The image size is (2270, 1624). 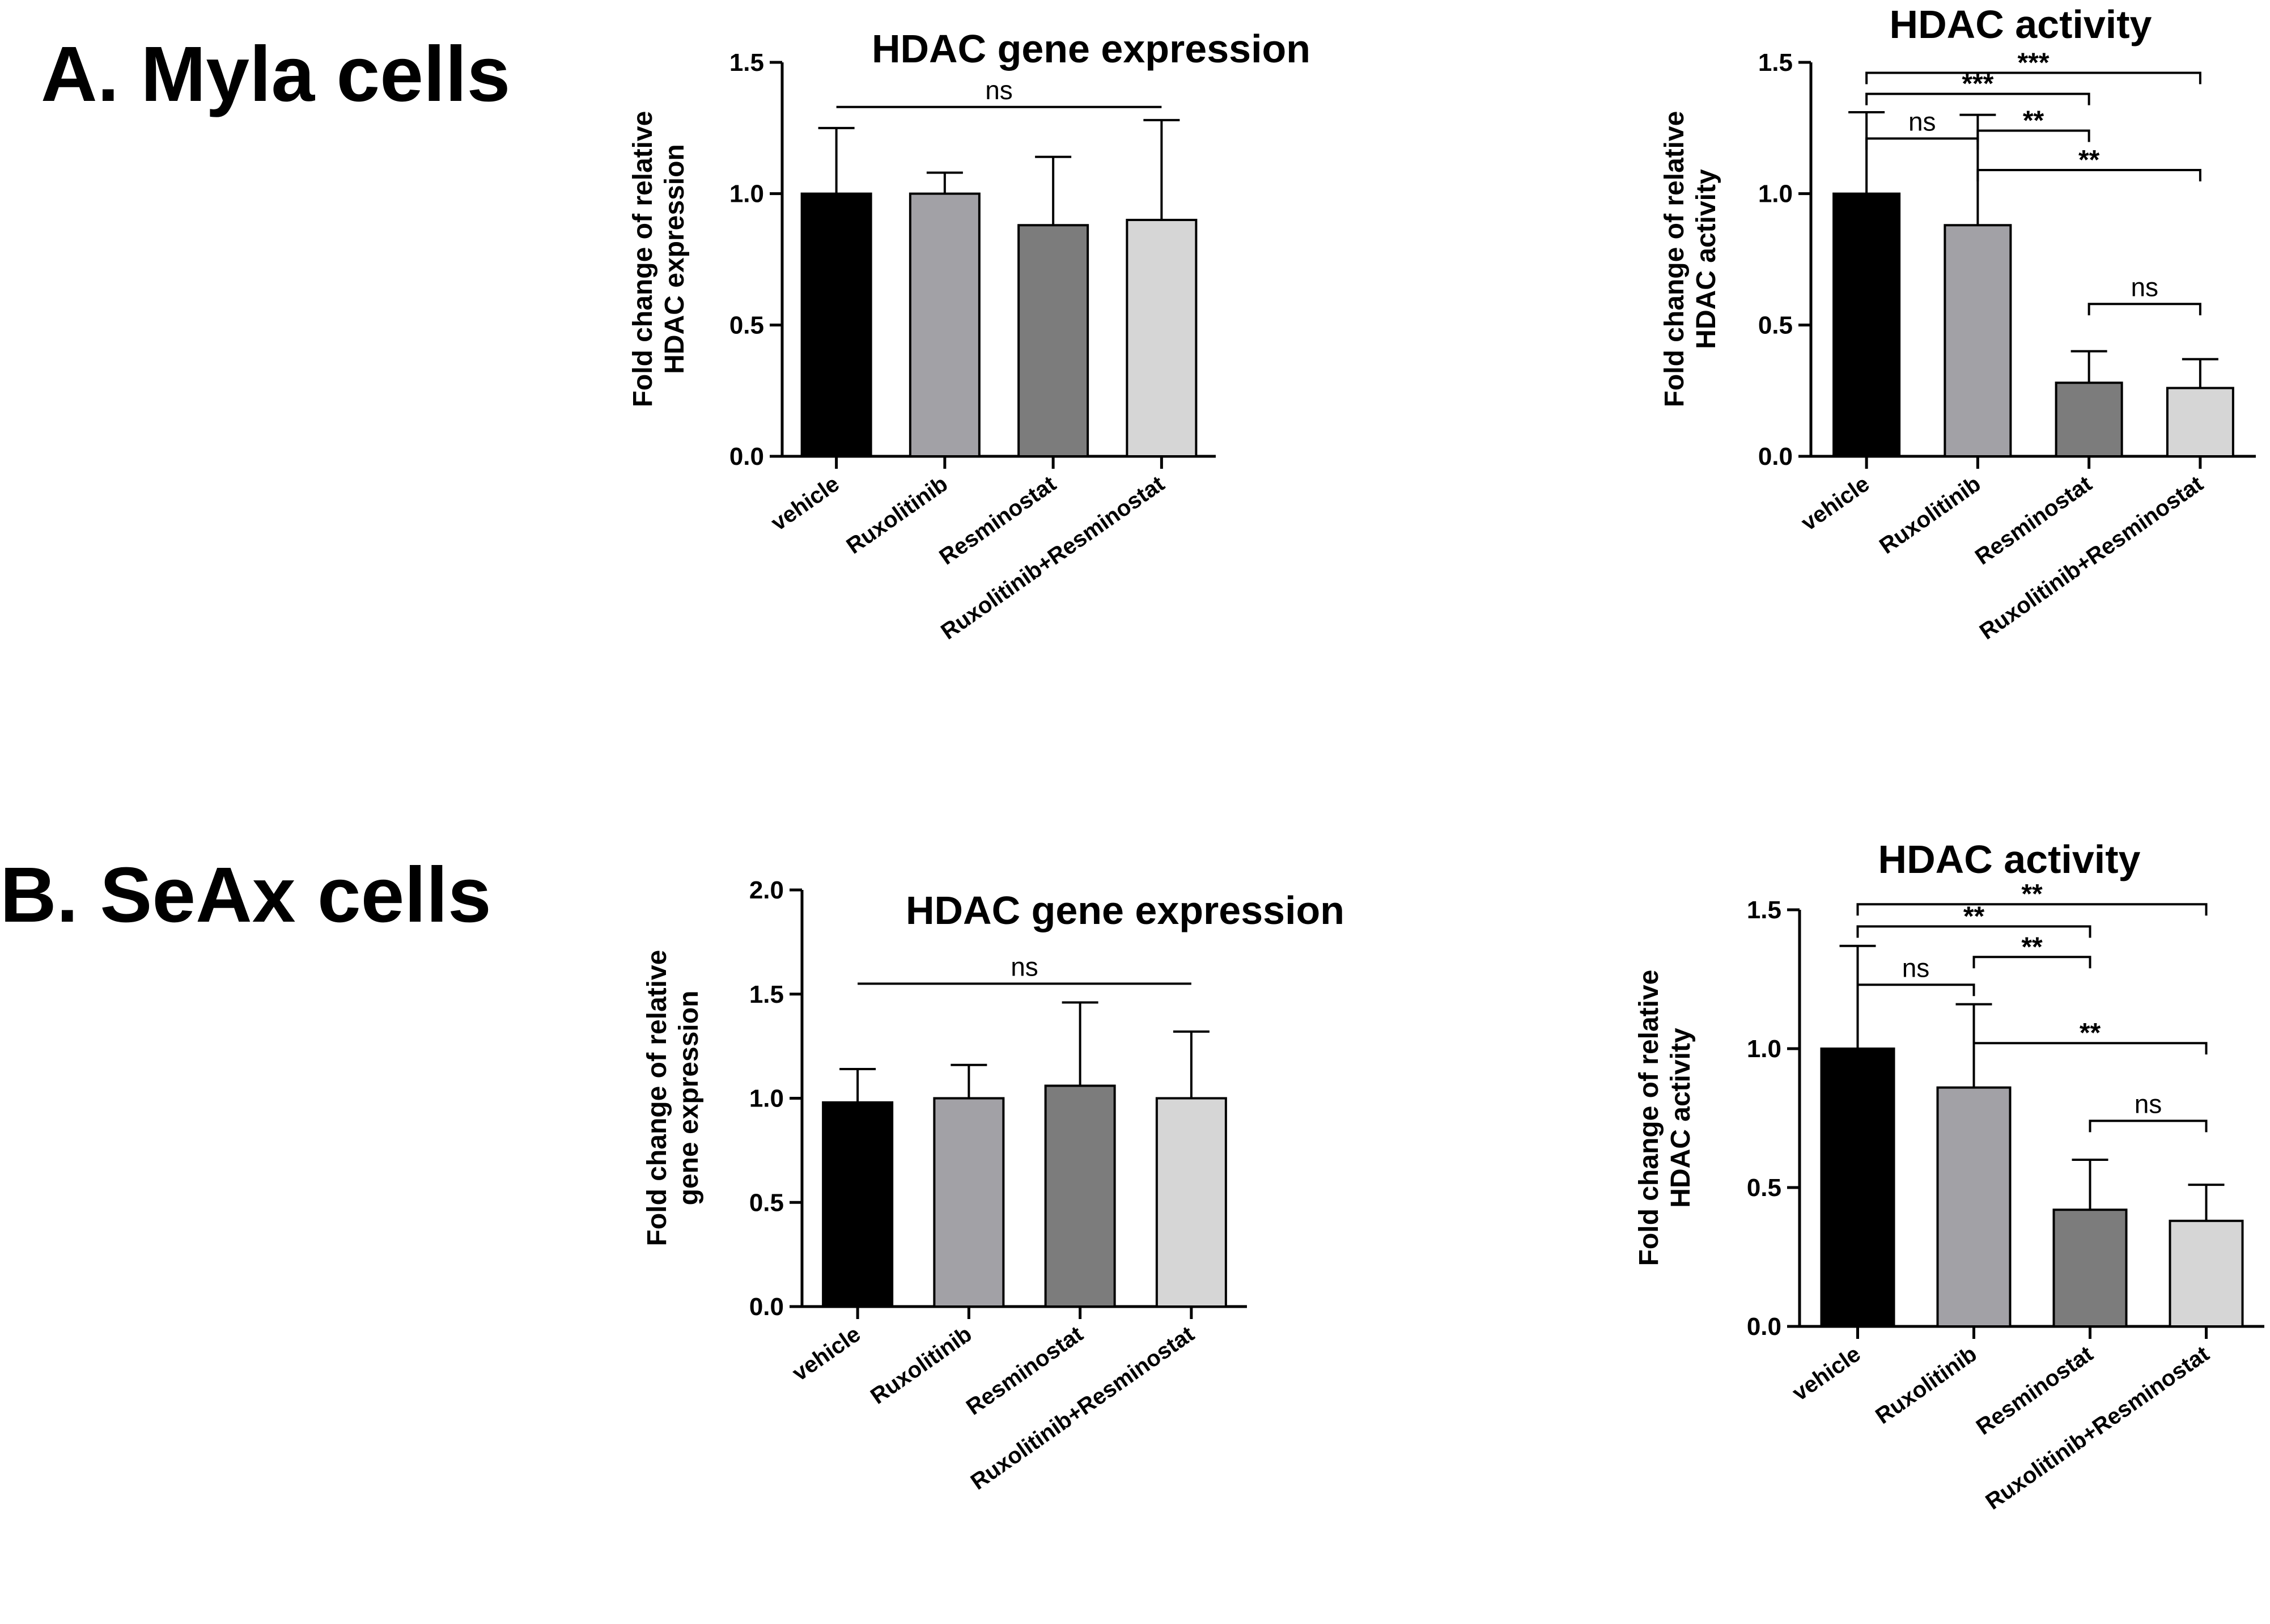 What do you see at coordinates (246, 895) in the screenshot?
I see `panel-b-label: B. SeAx cells` at bounding box center [246, 895].